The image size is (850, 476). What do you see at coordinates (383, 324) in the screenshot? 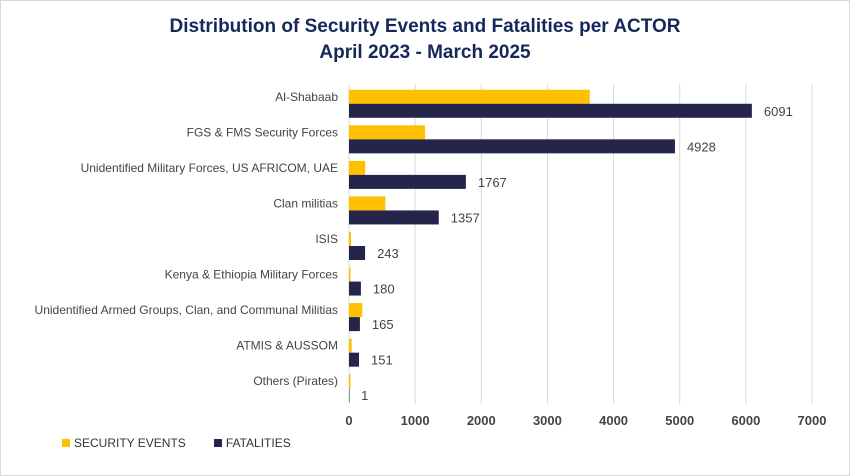
I see `fatalities-data-label: 165` at bounding box center [383, 324].